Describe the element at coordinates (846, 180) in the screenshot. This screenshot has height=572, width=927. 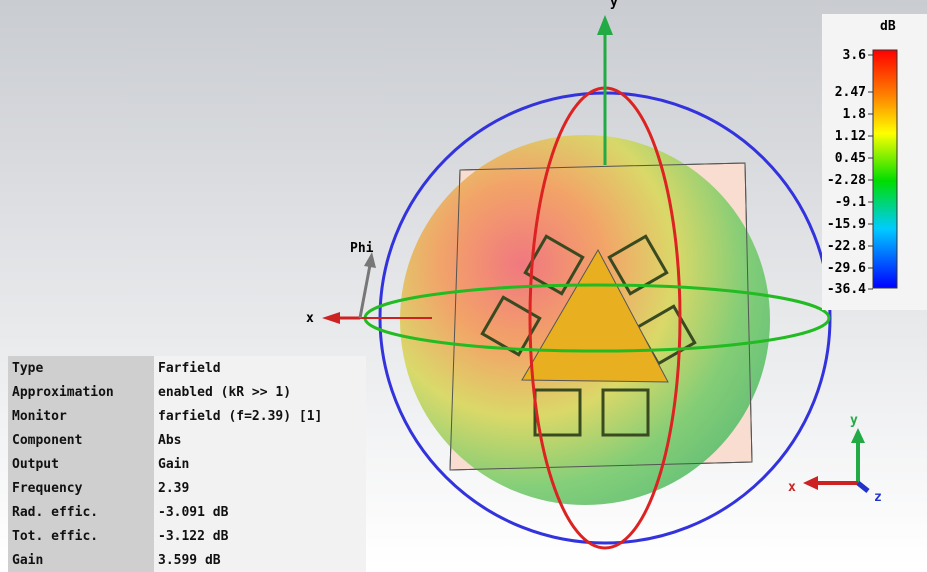
I see `colorbar-label: -2.28` at that location.